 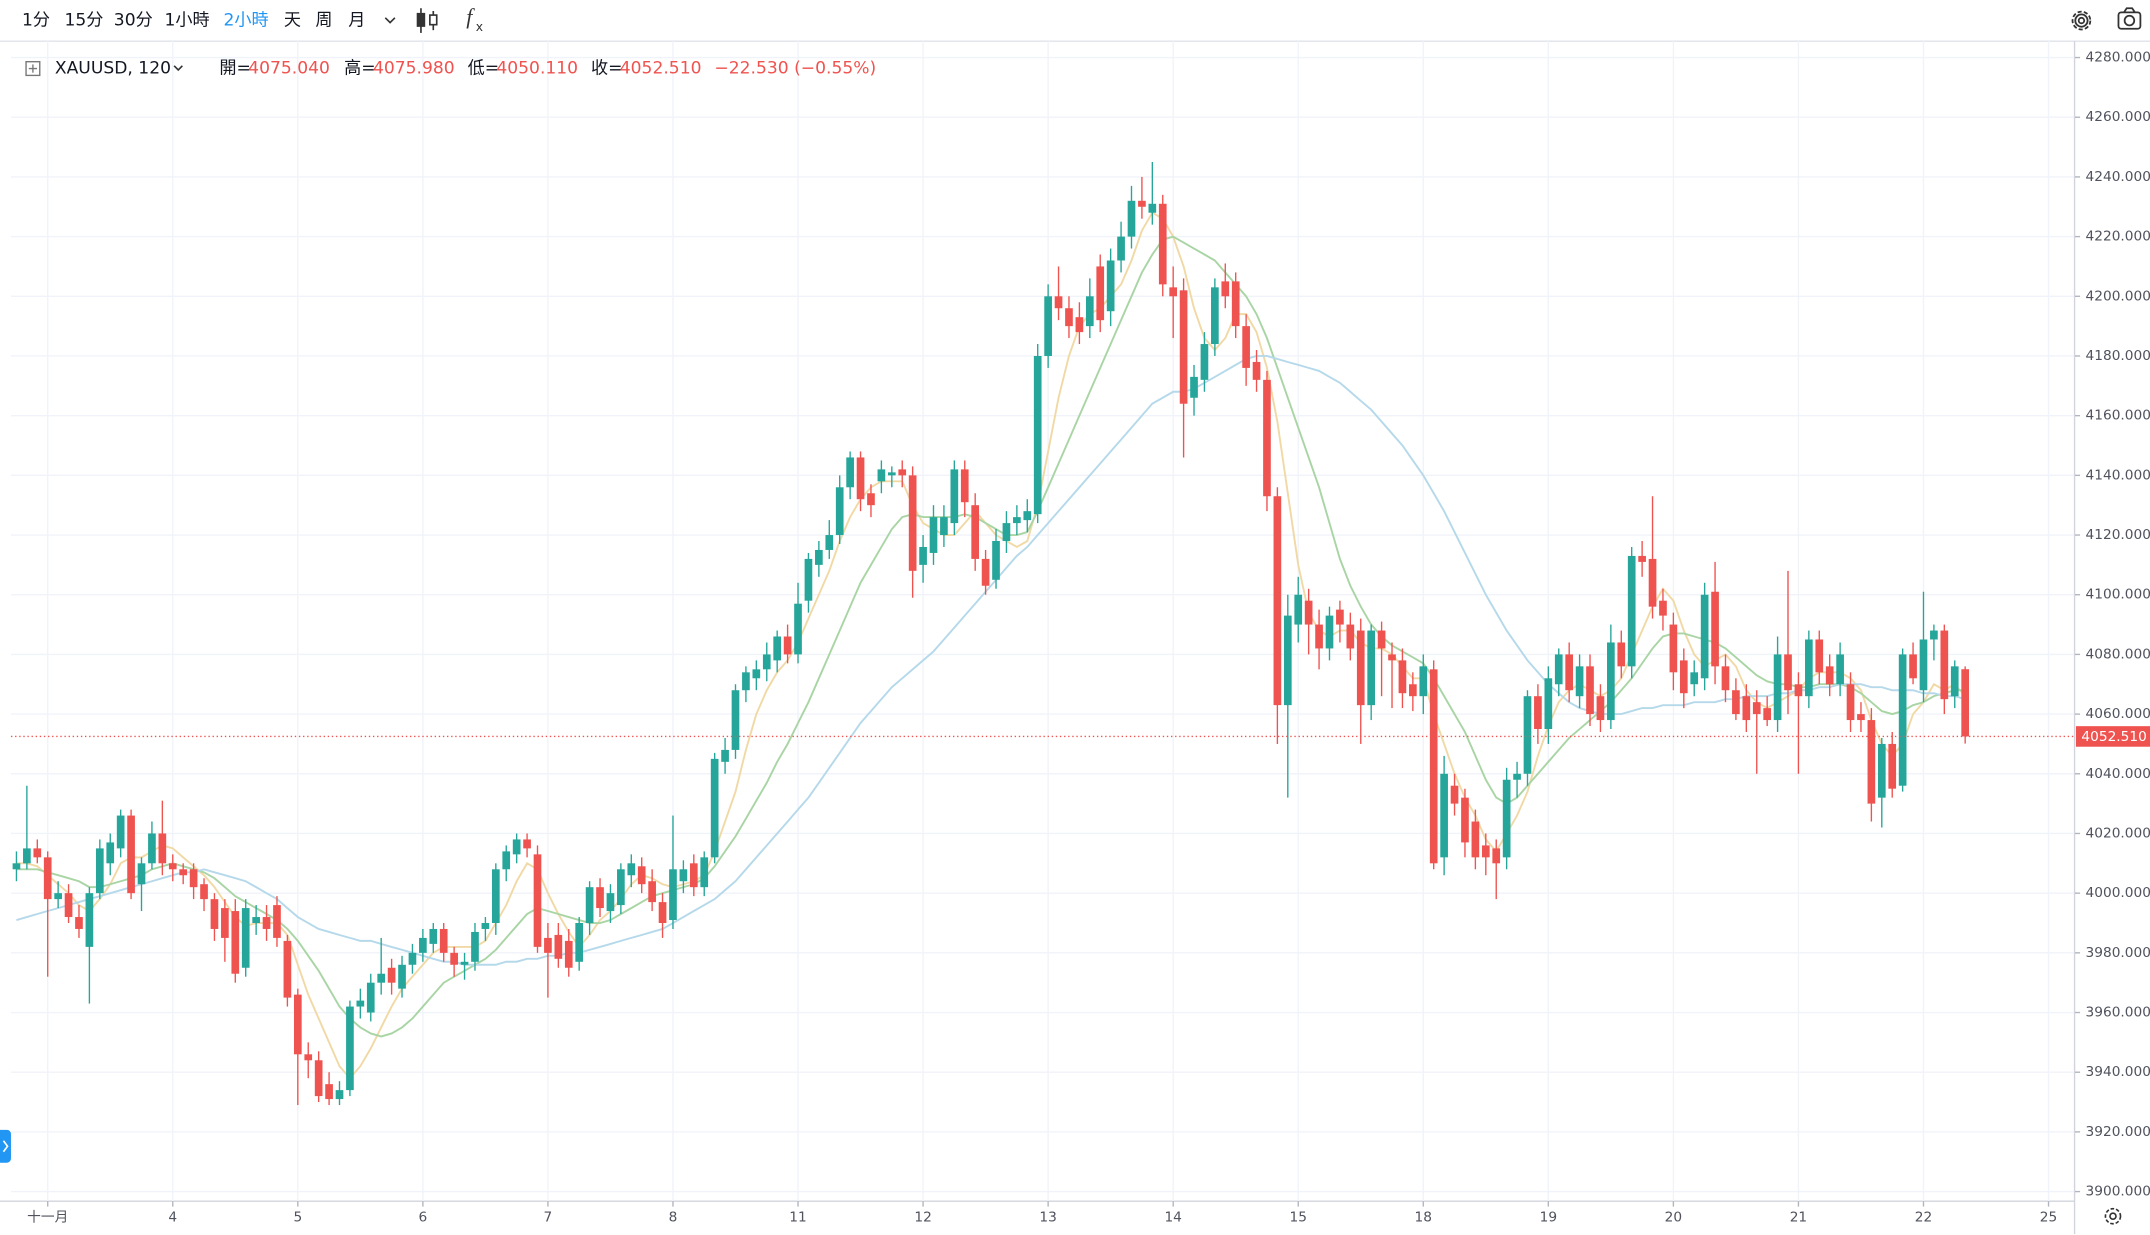 I want to click on y-tick-label: 4280.000, so click(x=2118, y=58).